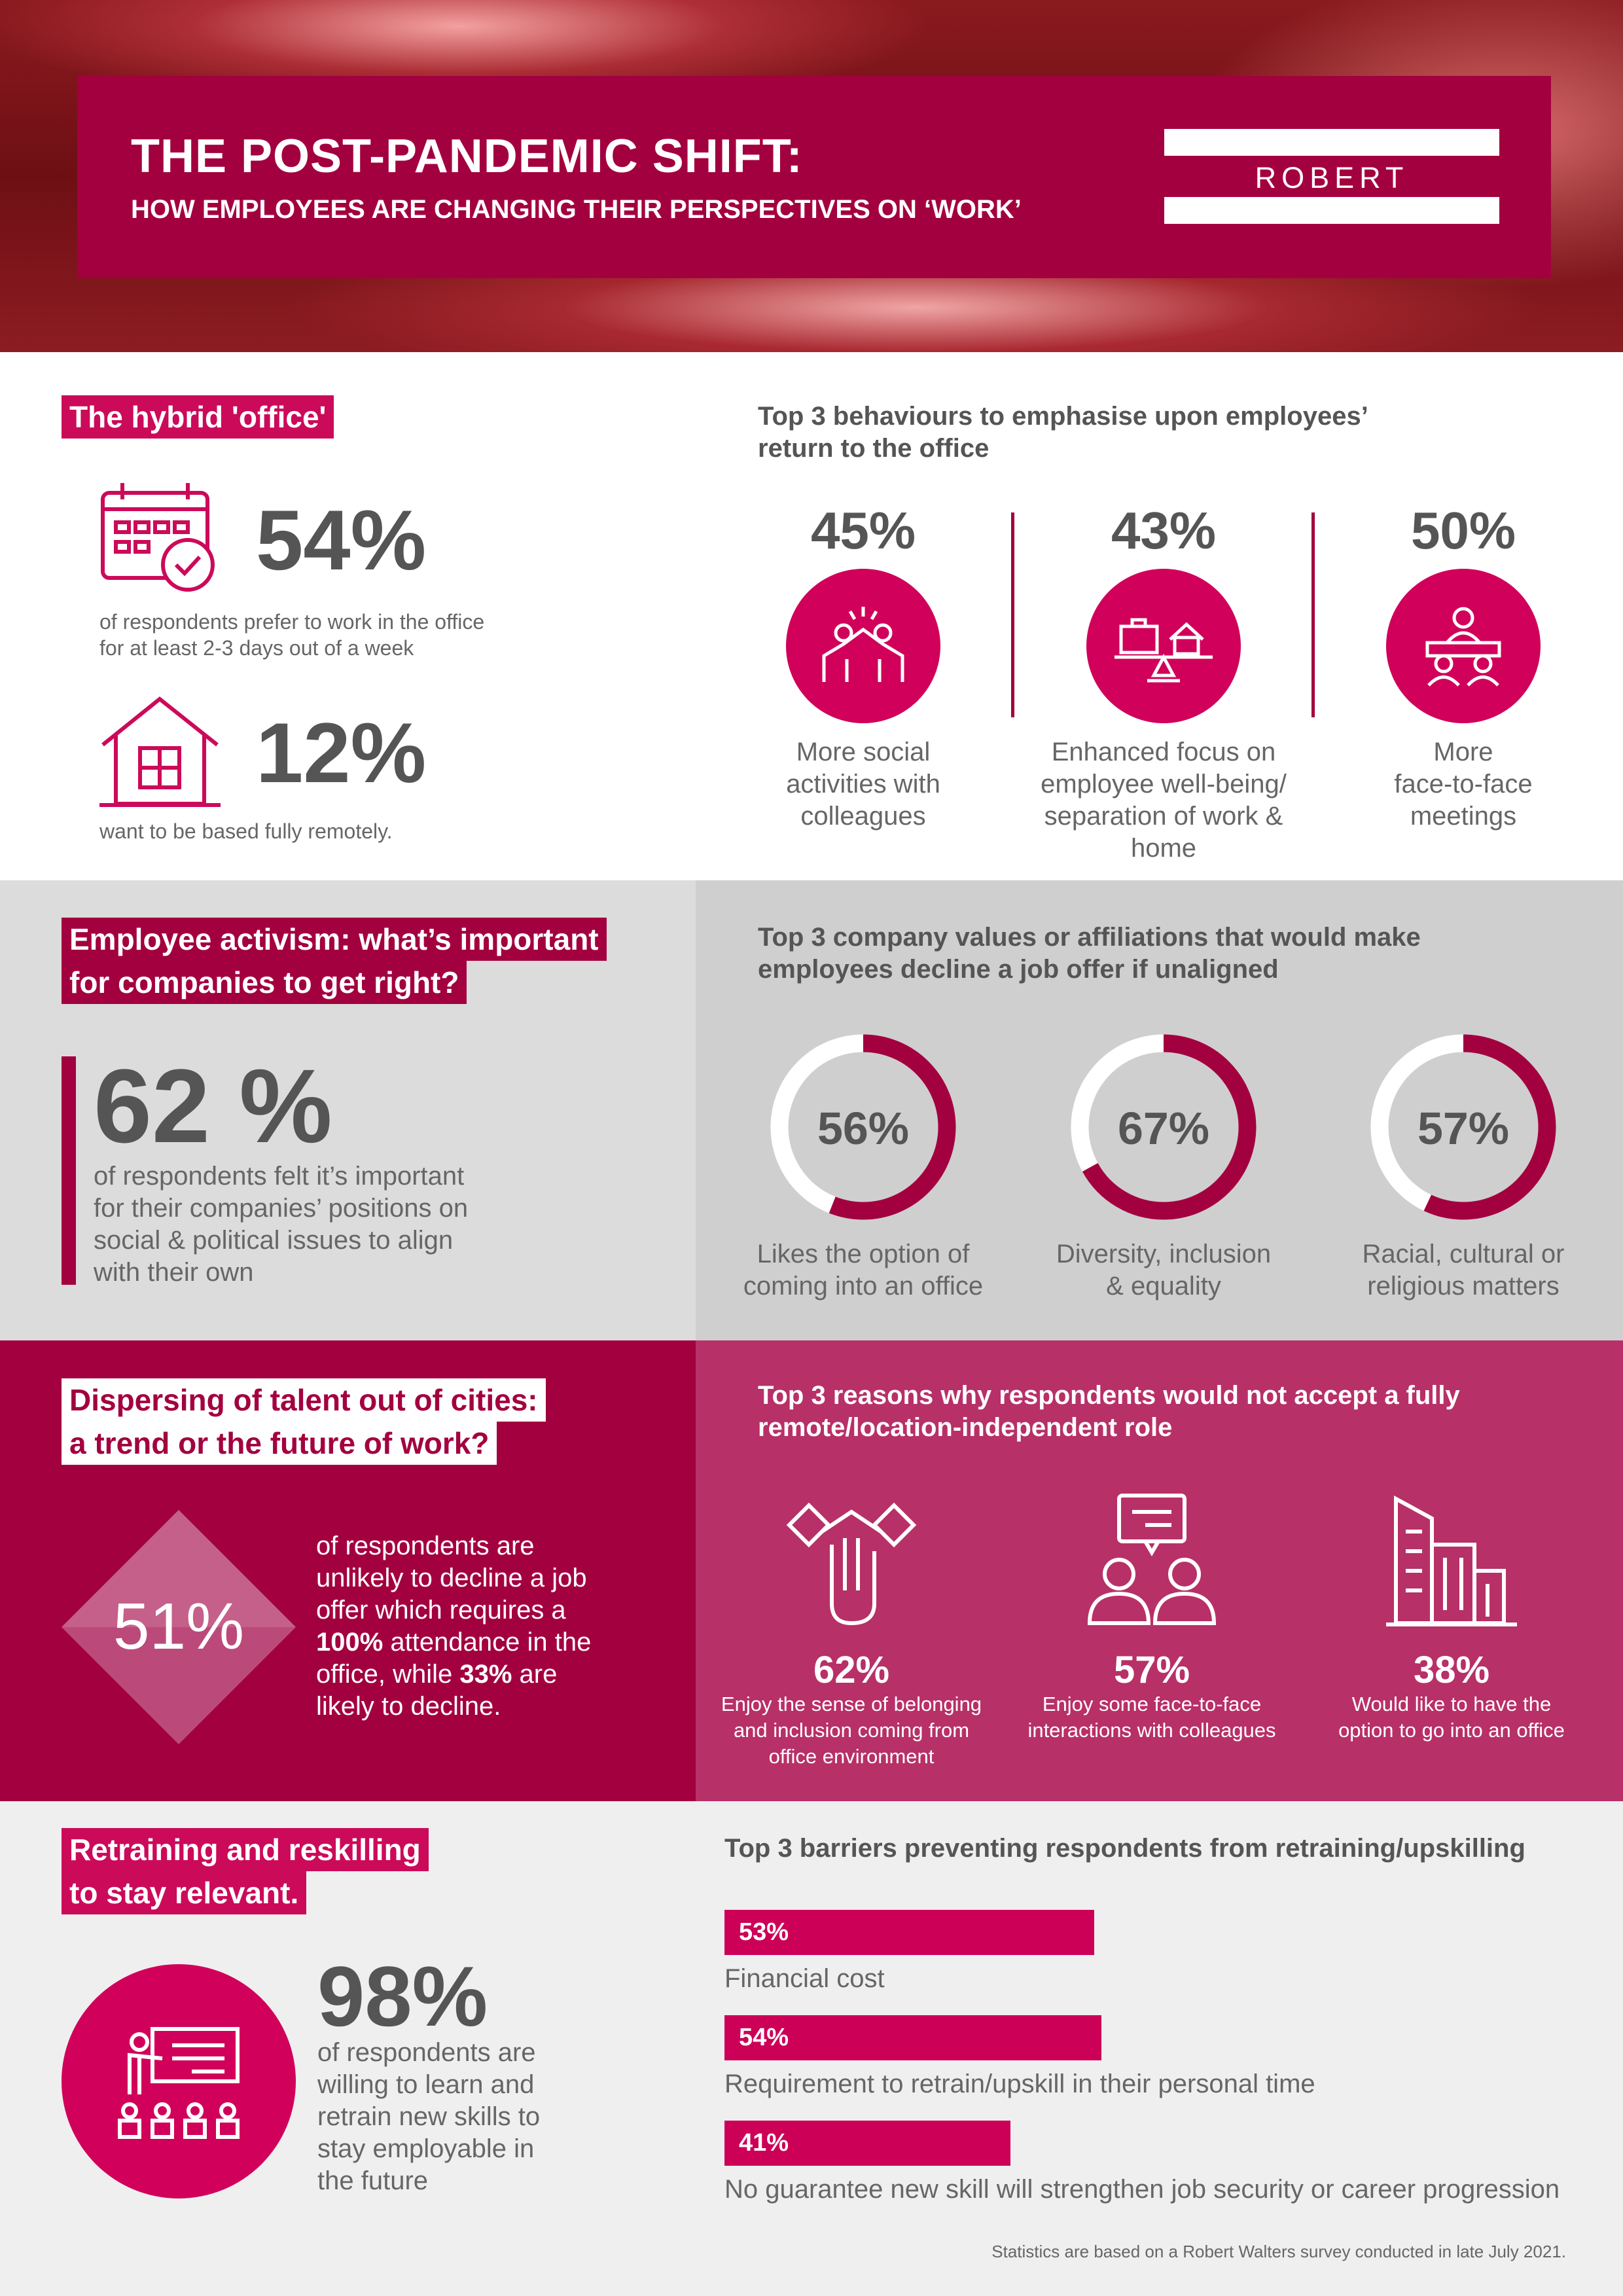 The width and height of the screenshot is (1623, 2296). Describe the element at coordinates (281, 1208) in the screenshot. I see `text-line: for their companies’ positions on` at that location.